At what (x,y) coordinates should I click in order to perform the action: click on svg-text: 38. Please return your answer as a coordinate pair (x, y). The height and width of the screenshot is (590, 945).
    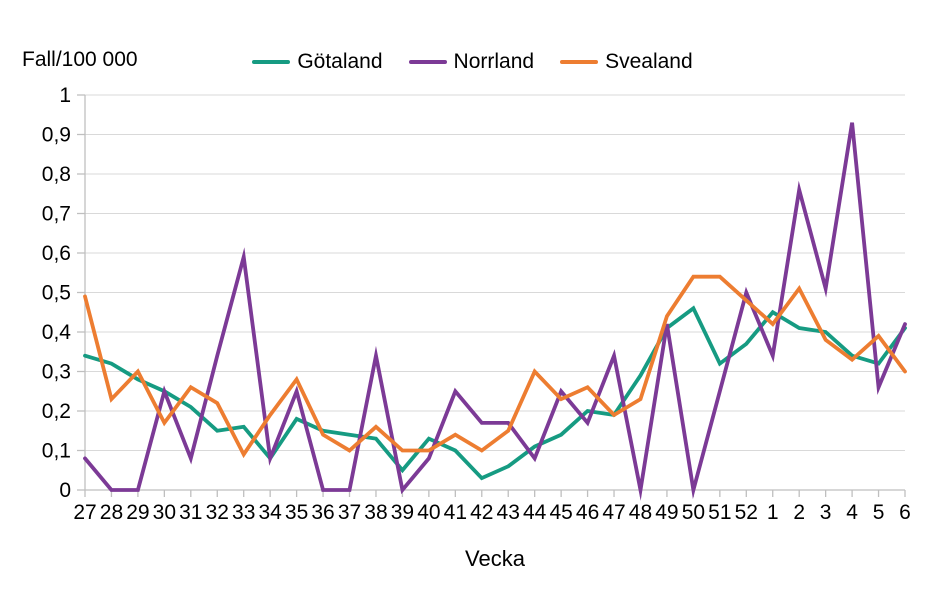
    Looking at the image, I should click on (375, 512).